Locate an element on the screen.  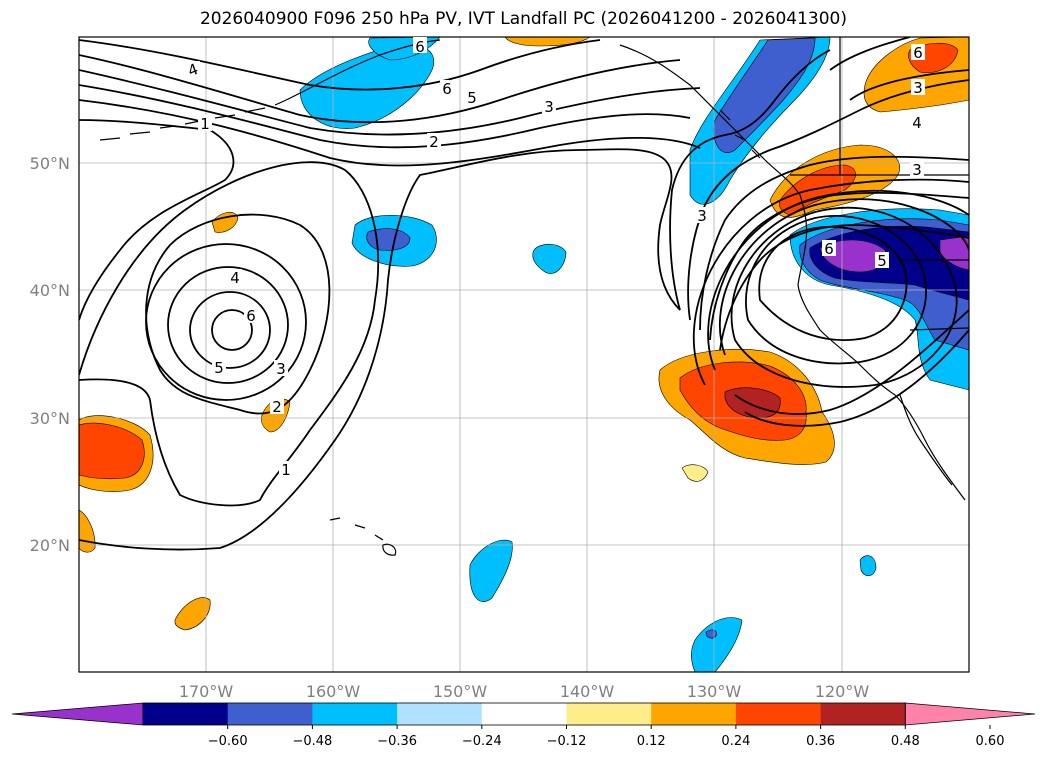
lon-label: 140°W is located at coordinates (587, 691).